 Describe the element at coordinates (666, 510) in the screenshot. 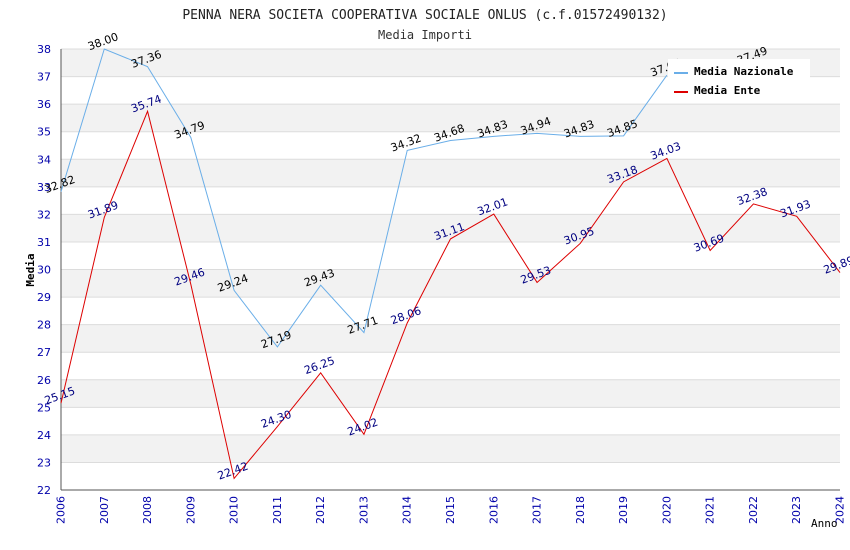

I see `x-tick-label: 2020` at that location.